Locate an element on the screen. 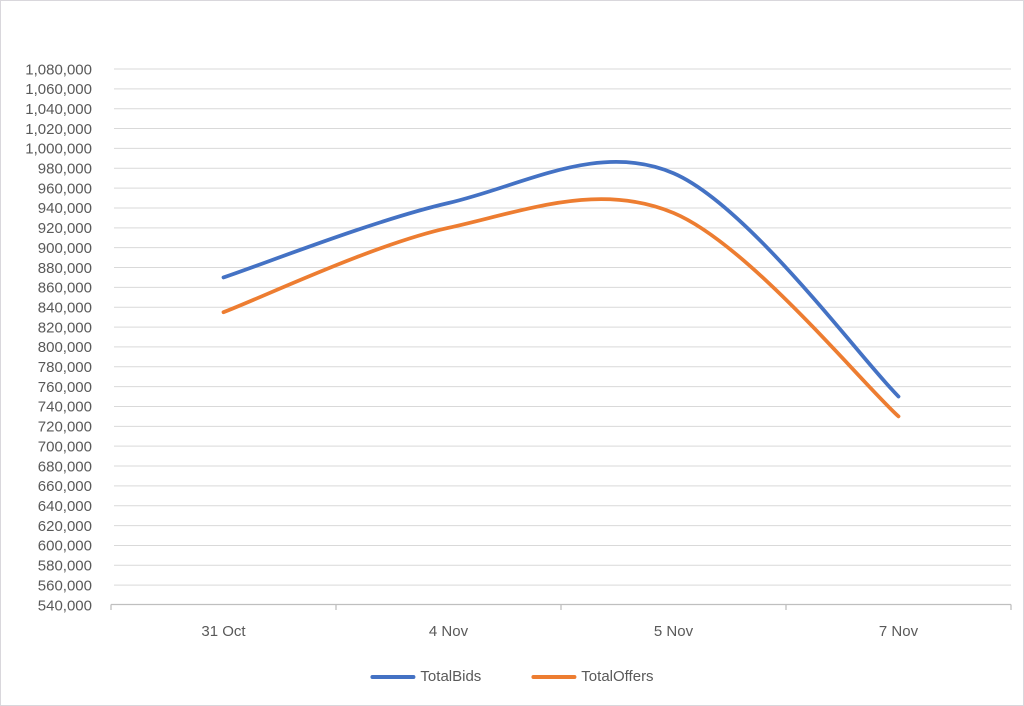 This screenshot has width=1024, height=706. legend-line-swatch-totalbids is located at coordinates (393, 677).